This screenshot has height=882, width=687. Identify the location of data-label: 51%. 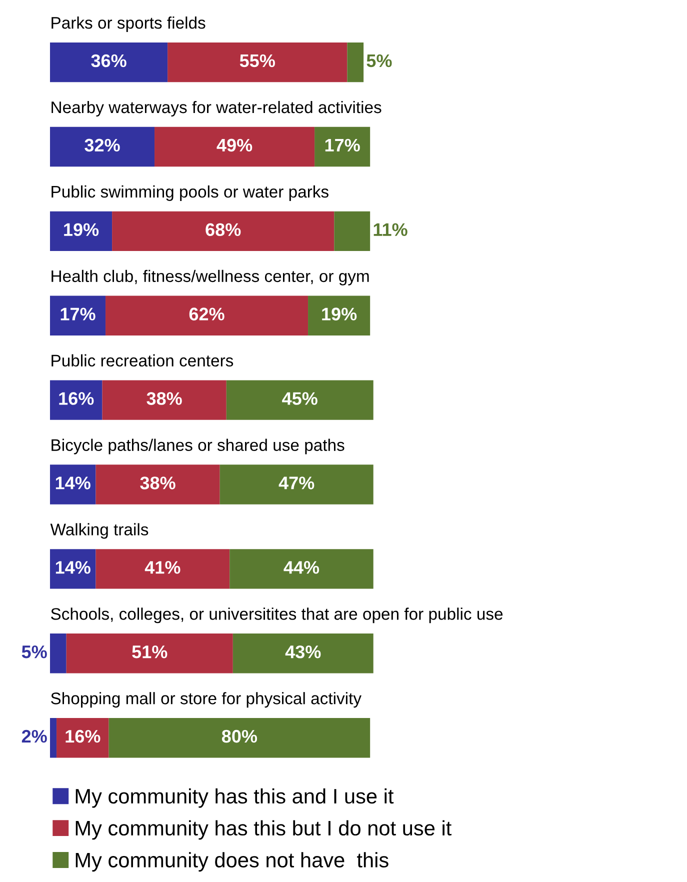
(150, 652).